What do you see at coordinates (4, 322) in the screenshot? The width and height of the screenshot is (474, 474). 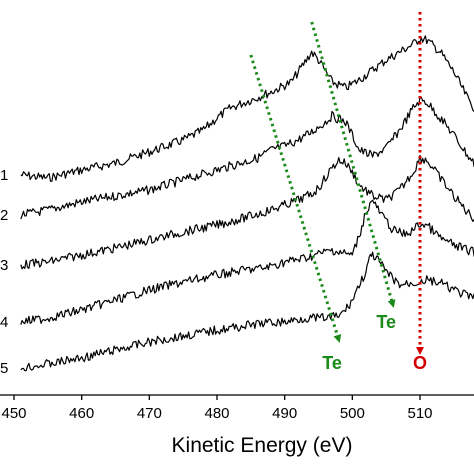 I see `series-label-4: 4` at bounding box center [4, 322].